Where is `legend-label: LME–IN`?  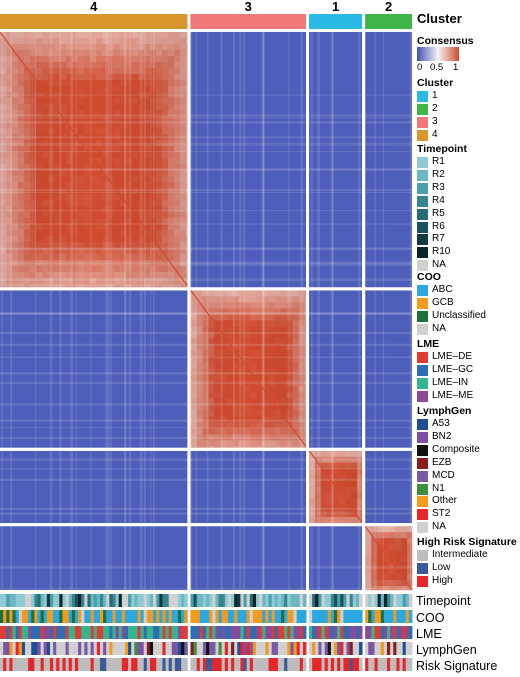
legend-label: LME–IN is located at coordinates (450, 382).